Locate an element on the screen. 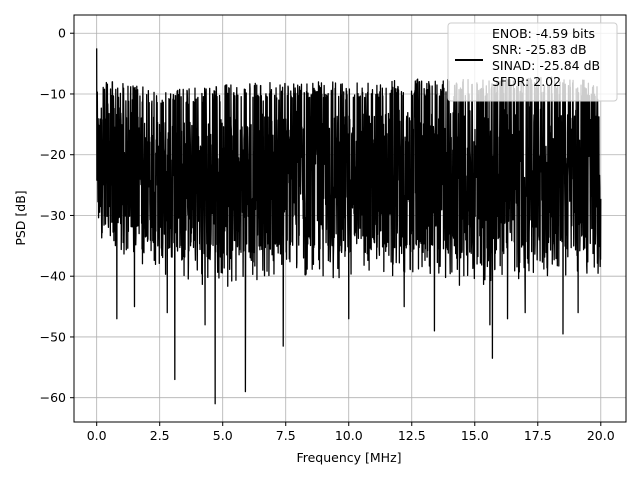 This screenshot has height=480, width=640. y-tick-label: 0 is located at coordinates (62, 33).